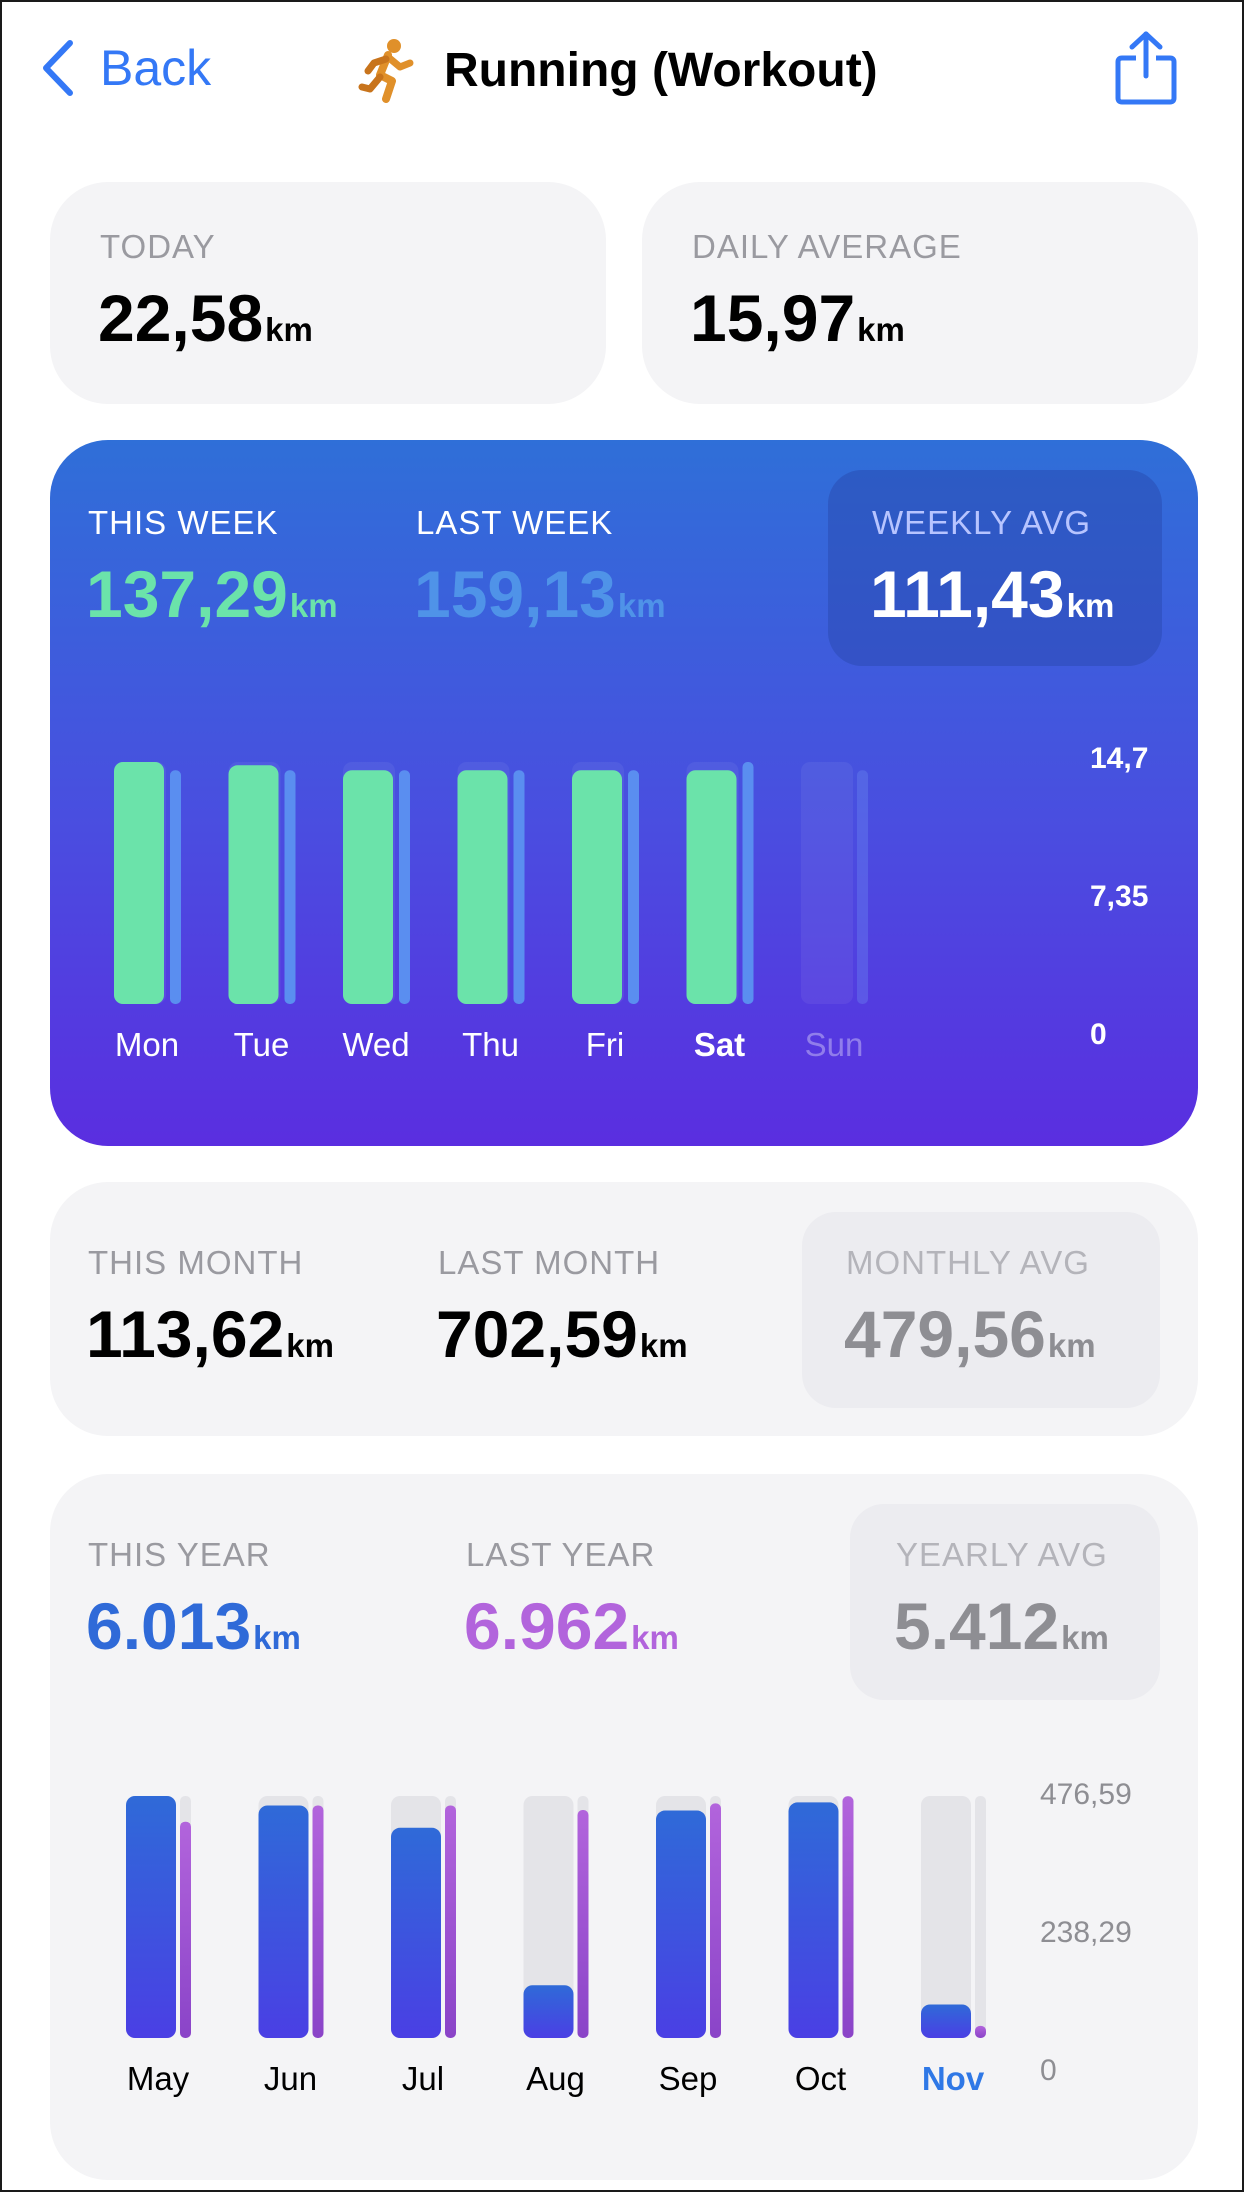 This screenshot has height=2192, width=1244. I want to click on this-year-label: THIS YEAR, so click(179, 1554).